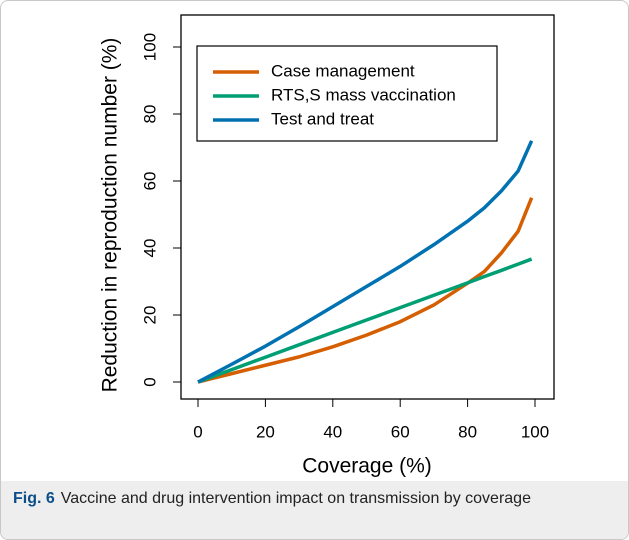 The width and height of the screenshot is (629, 540). Describe the element at coordinates (367, 466) in the screenshot. I see `x-axis-label: Coverage (%)` at that location.